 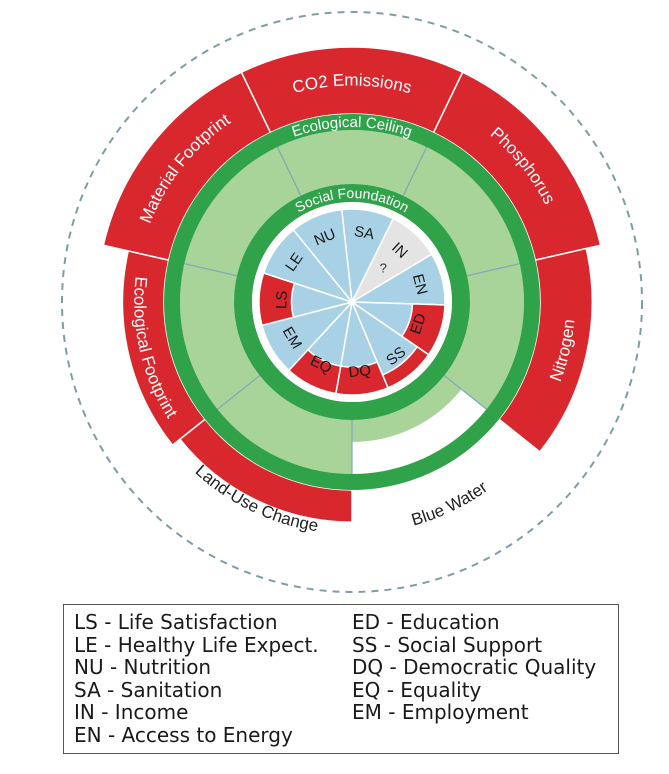 What do you see at coordinates (447, 644) in the screenshot?
I see `legend-item: SS - Social Support` at bounding box center [447, 644].